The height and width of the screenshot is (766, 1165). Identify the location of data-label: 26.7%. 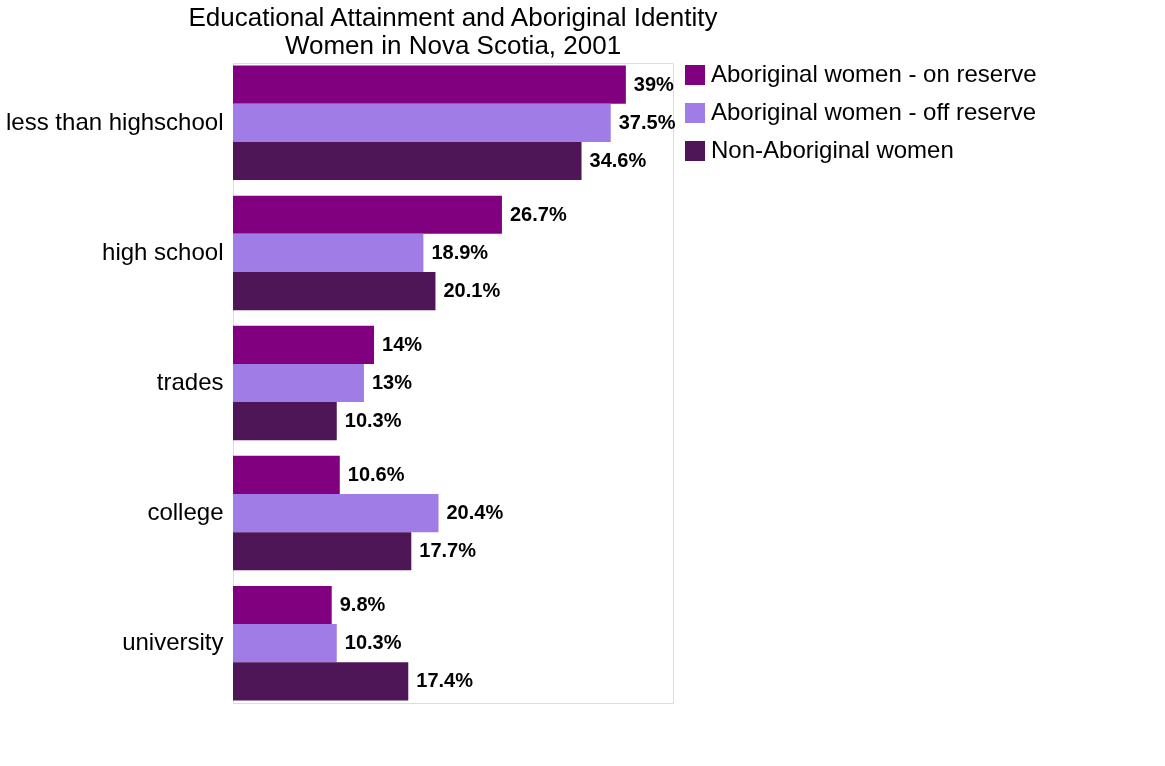
(538, 213).